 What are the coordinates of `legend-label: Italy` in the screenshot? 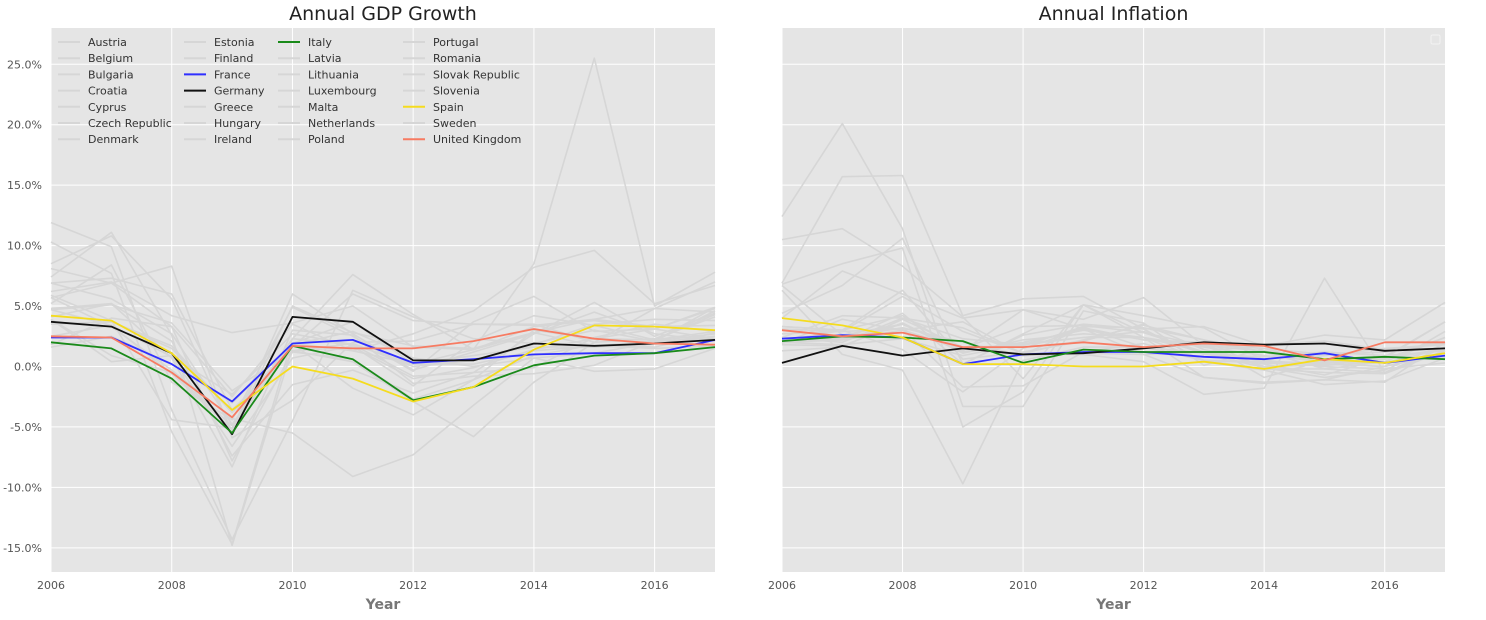 It's located at (320, 42).